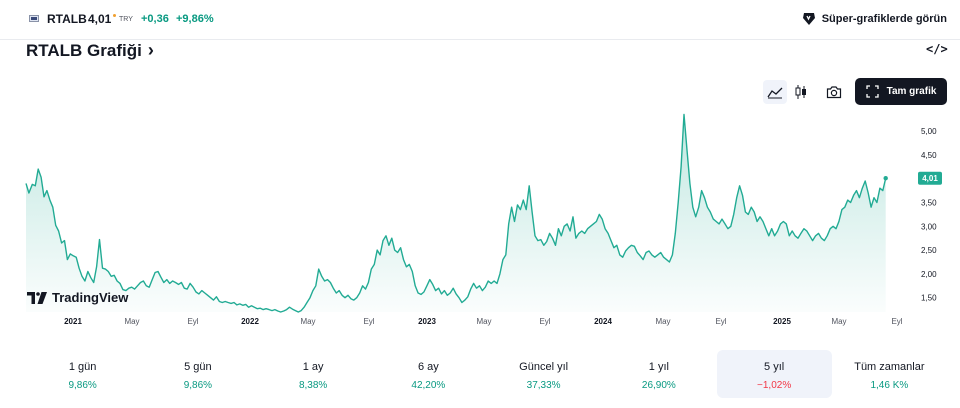  I want to click on full-chart-label: Tam grafik, so click(911, 91).